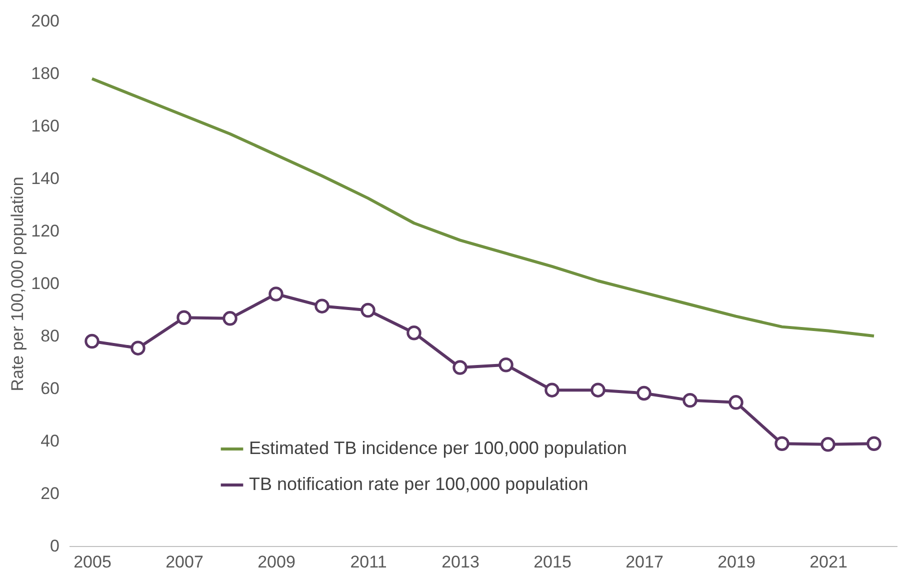 This screenshot has width=901, height=576. What do you see at coordinates (45, 283) in the screenshot?
I see `y-tick-label: 100` at bounding box center [45, 283].